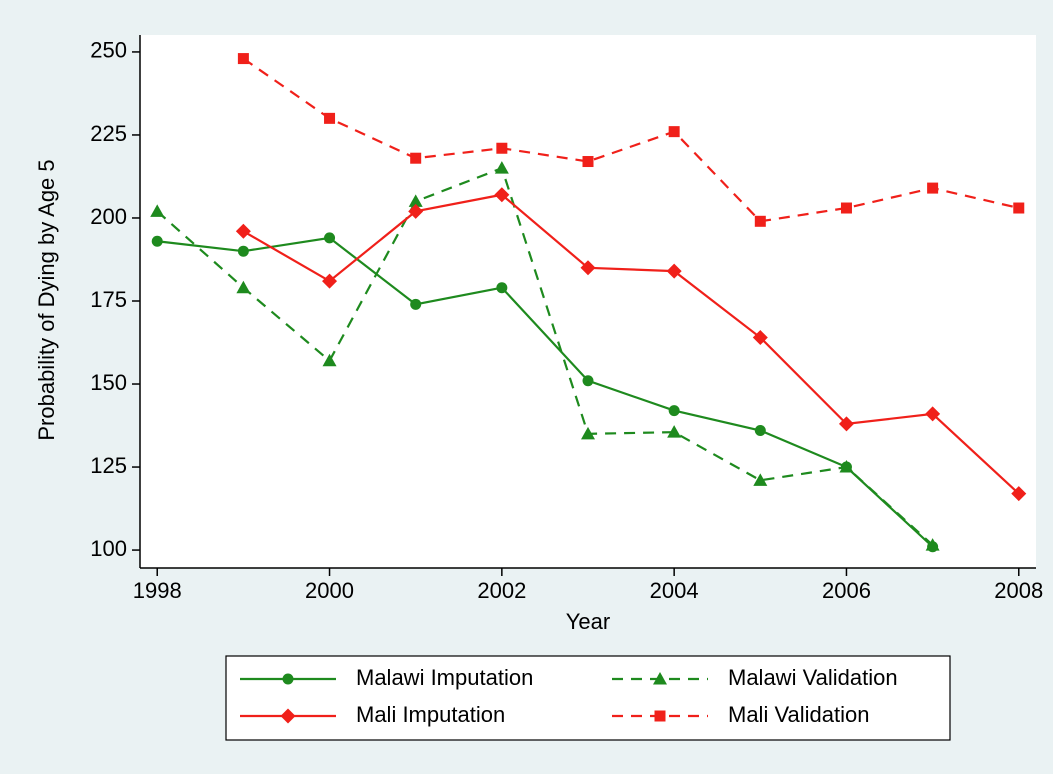  What do you see at coordinates (588, 698) in the screenshot?
I see `legend` at bounding box center [588, 698].